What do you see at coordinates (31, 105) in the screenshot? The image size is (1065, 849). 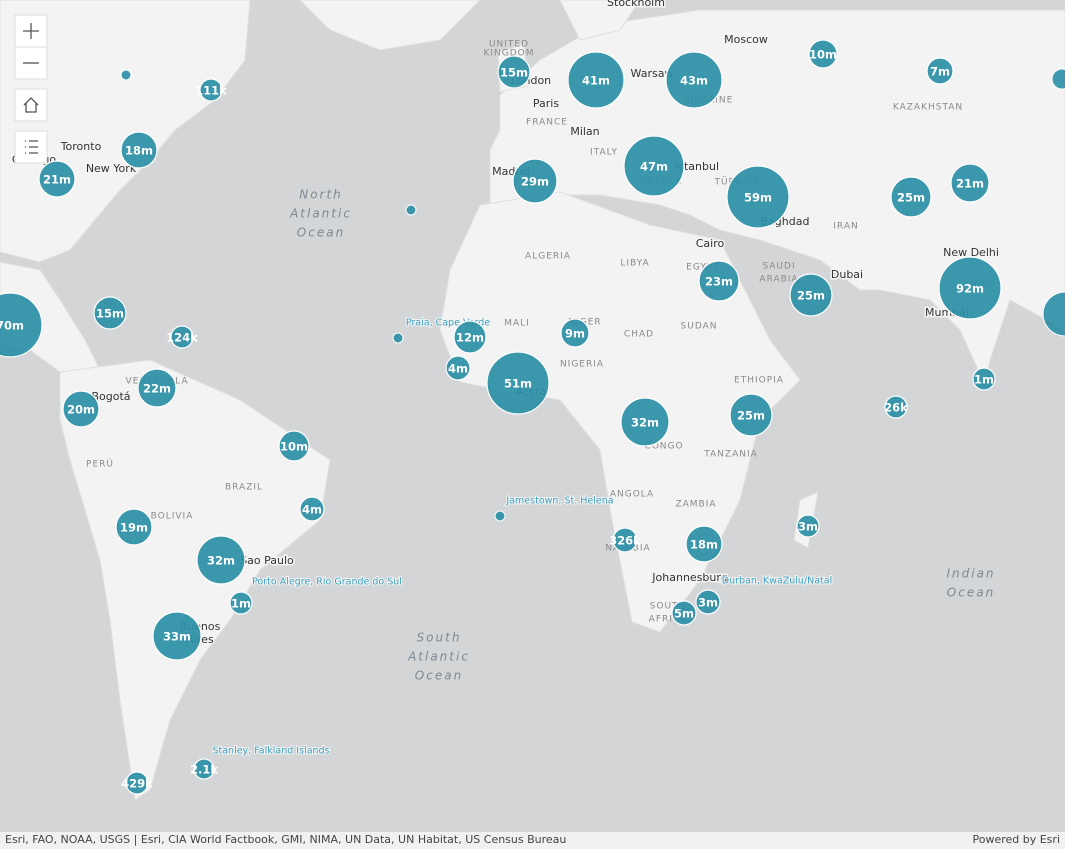 I see `home` at bounding box center [31, 105].